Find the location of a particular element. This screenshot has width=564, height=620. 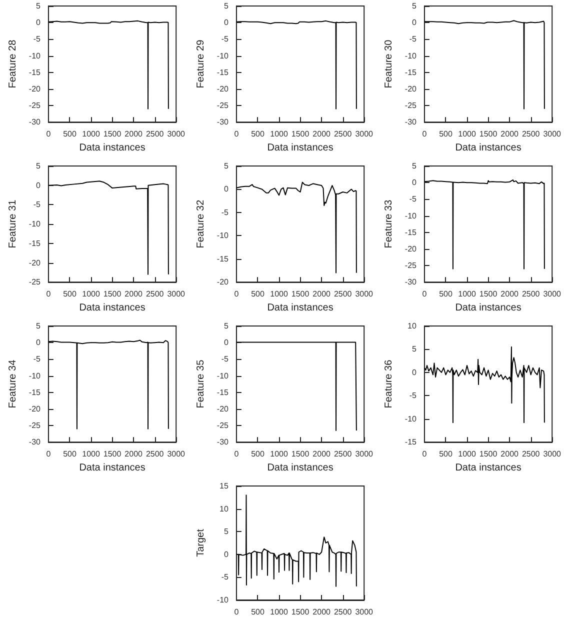

y-axis-title: Feature 34 is located at coordinates (13, 383).